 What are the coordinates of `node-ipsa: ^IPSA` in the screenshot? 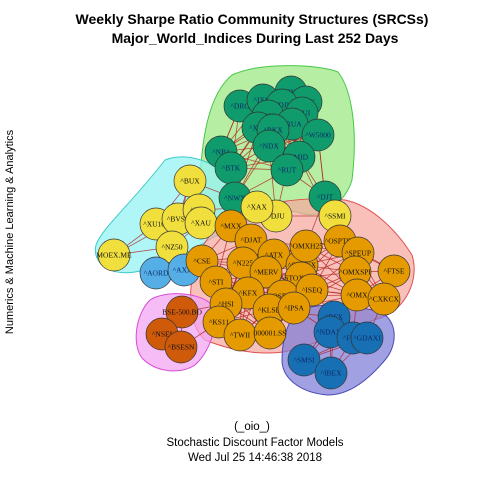 It's located at (294, 308).